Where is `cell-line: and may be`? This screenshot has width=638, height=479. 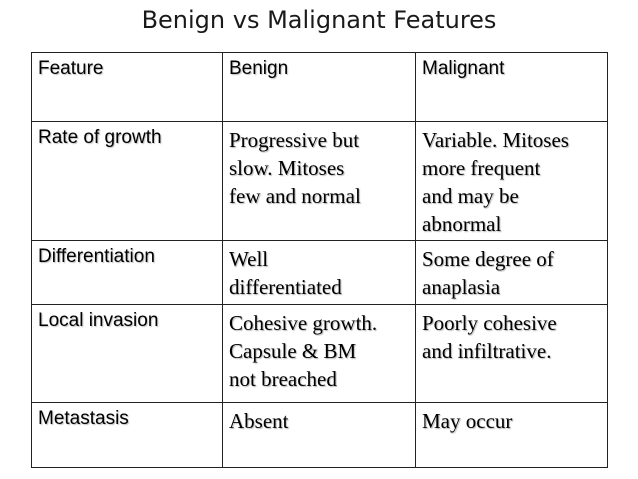
cell-line: and may be is located at coordinates (470, 196).